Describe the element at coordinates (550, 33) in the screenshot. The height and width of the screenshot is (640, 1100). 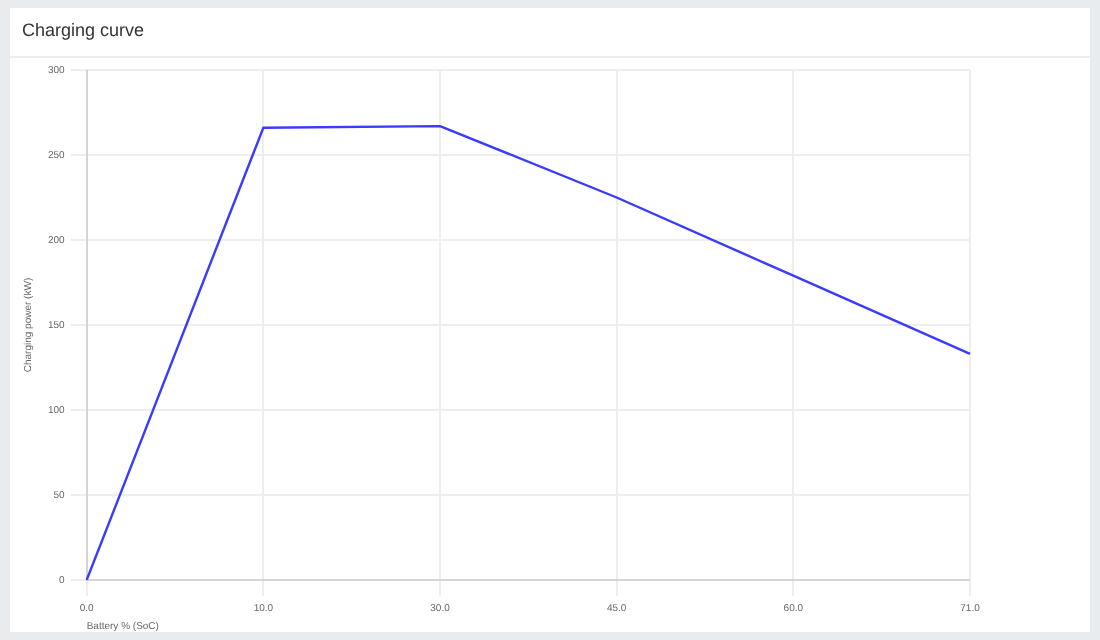
I see `chart-title: Charging curve` at that location.